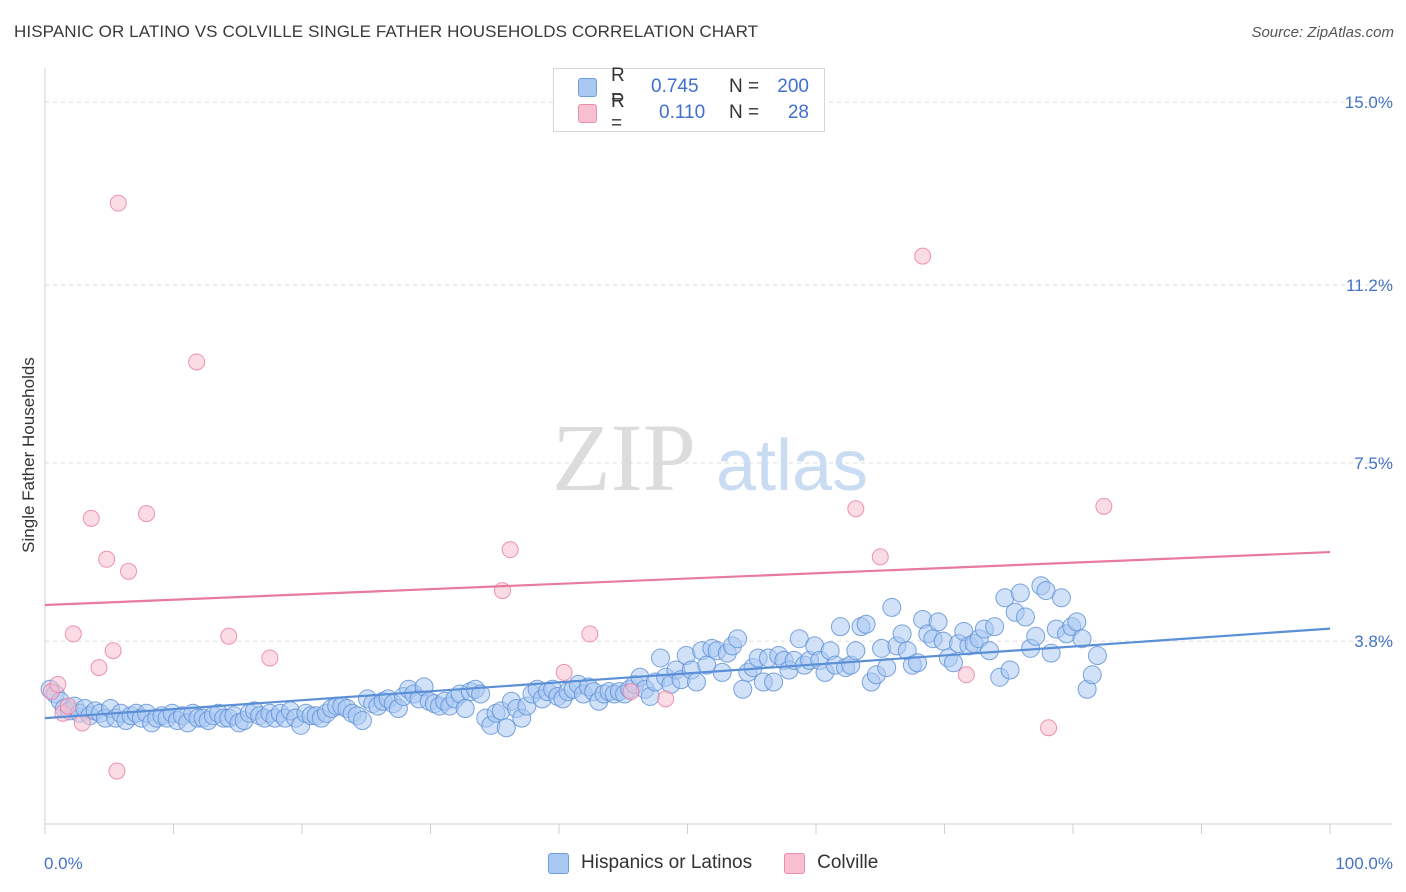 The image size is (1406, 892). I want to click on y-axis-title: Single Father Households, so click(28, 455).